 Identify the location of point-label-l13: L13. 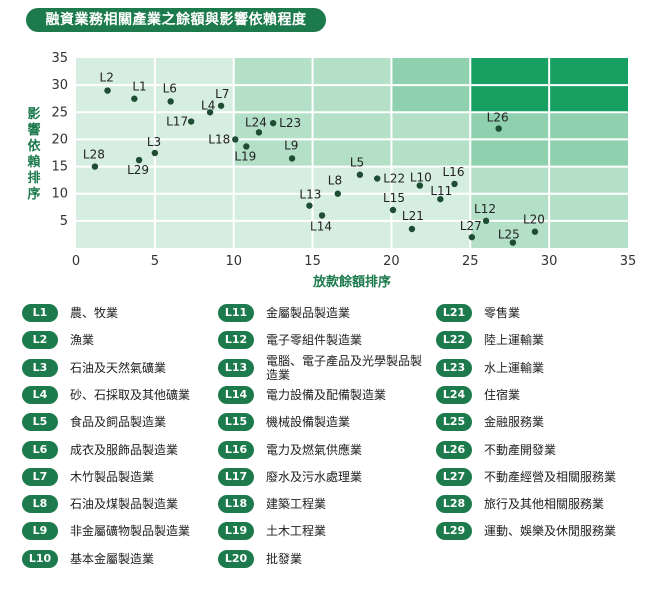
(310, 195).